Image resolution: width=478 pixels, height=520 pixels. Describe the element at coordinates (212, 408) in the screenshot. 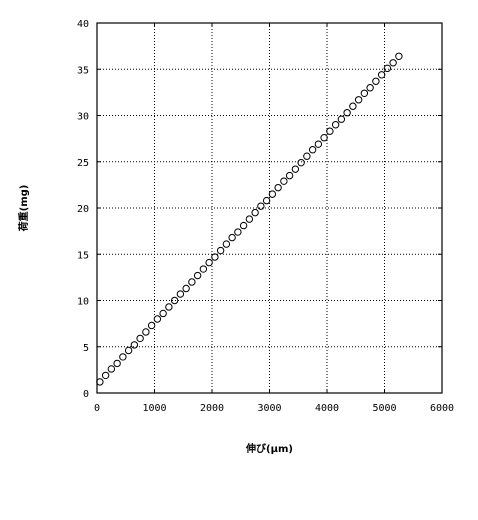

I see `x-tick-label: 2000` at that location.